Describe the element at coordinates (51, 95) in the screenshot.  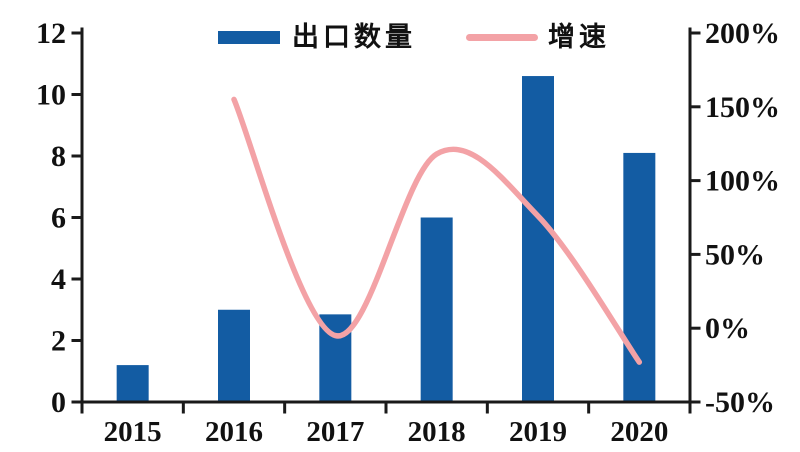
I see `left-axis-label: 10` at that location.